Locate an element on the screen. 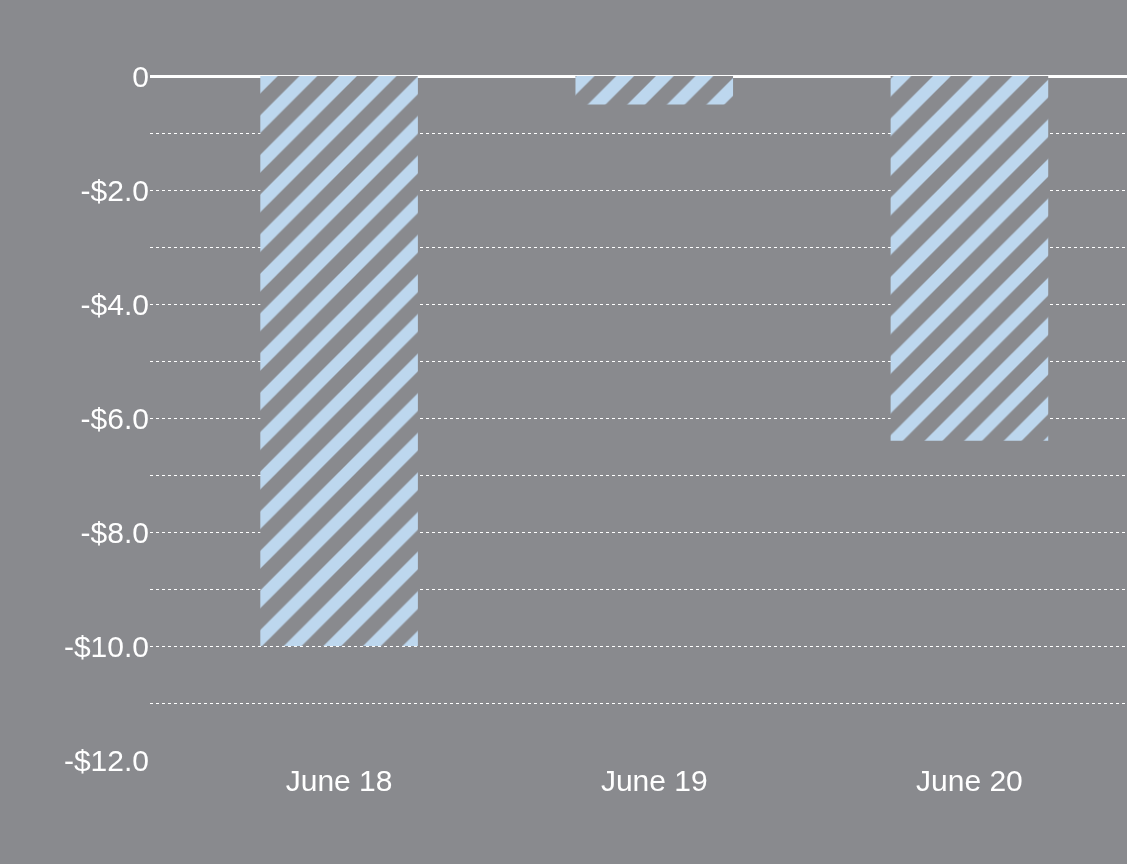 The width and height of the screenshot is (1127, 864). x-tick-label: June 20 is located at coordinates (969, 780).